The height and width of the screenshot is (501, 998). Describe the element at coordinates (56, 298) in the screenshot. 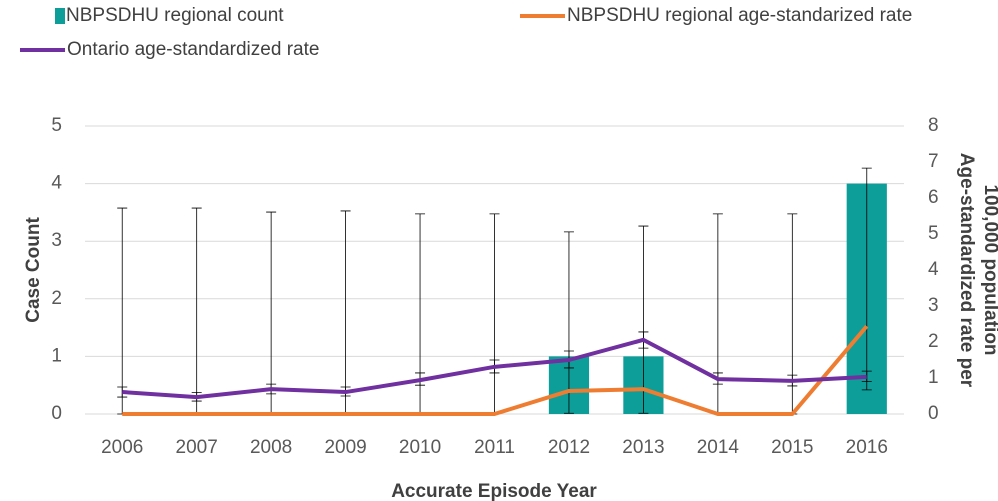

I see `y-tick-label: 2` at that location.